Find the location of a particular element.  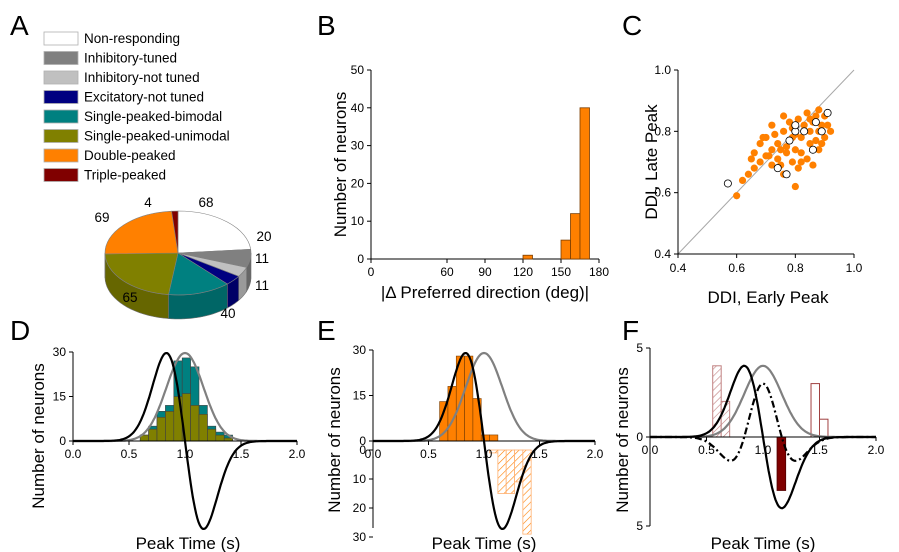

panel-letter-f: F is located at coordinates (630, 330).